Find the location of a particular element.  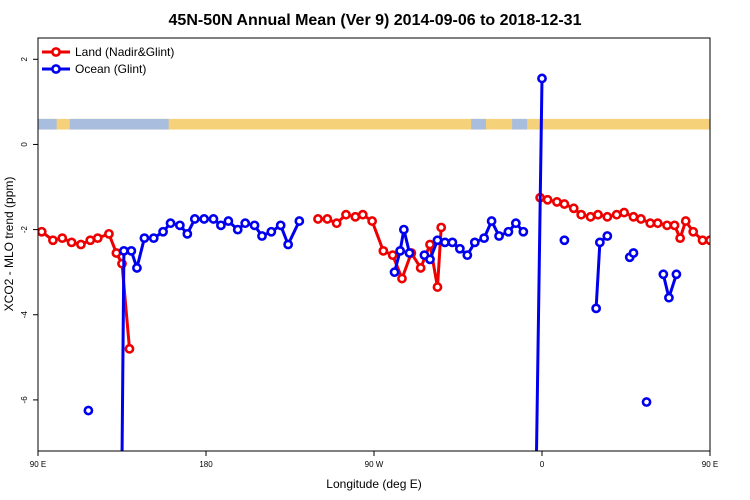

y-tick-label: -4 is located at coordinates (24, 315).